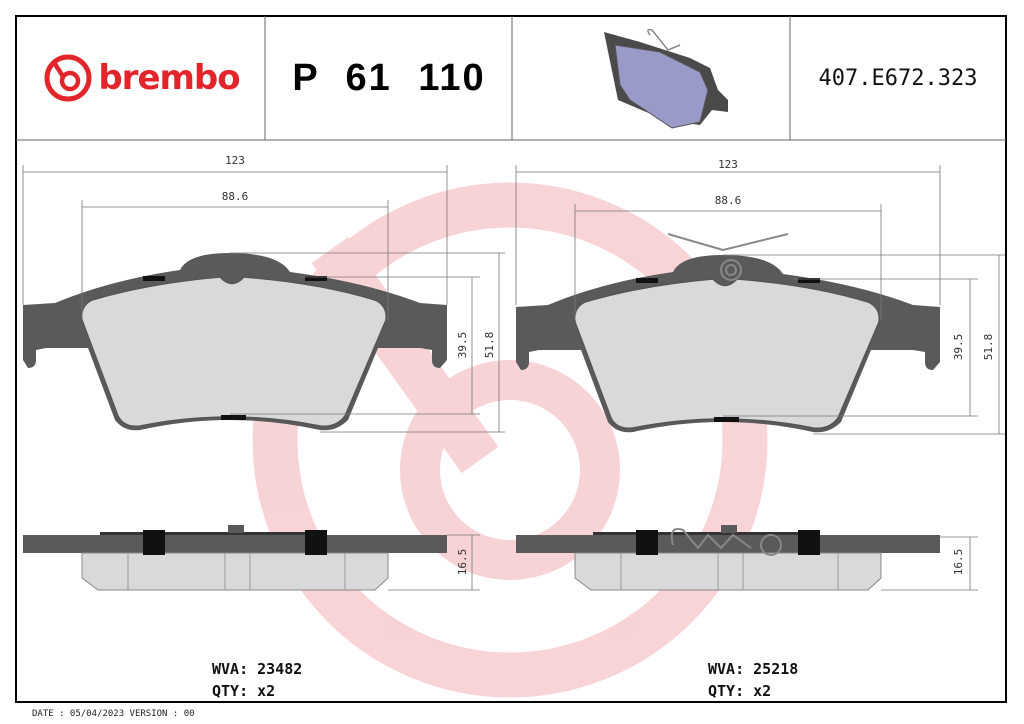 This screenshot has width=1024, height=724. What do you see at coordinates (958, 562) in the screenshot?
I see `dim-thickness-right: 16.5` at bounding box center [958, 562].